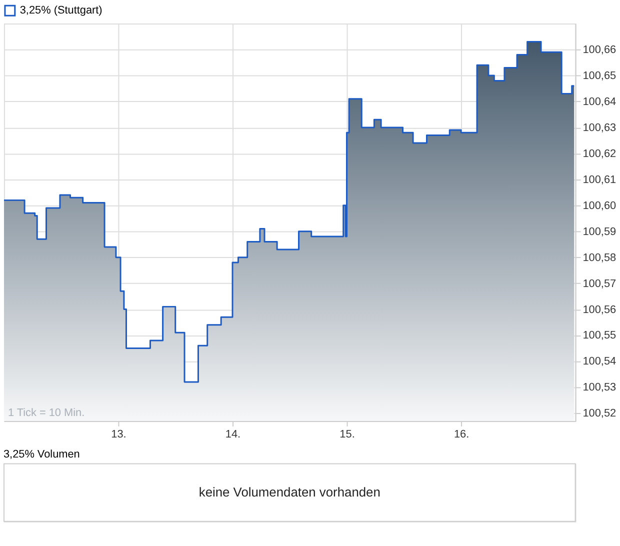 This screenshot has width=620, height=546. Describe the element at coordinates (233, 434) in the screenshot. I see `x-tick-label: 14.` at that location.